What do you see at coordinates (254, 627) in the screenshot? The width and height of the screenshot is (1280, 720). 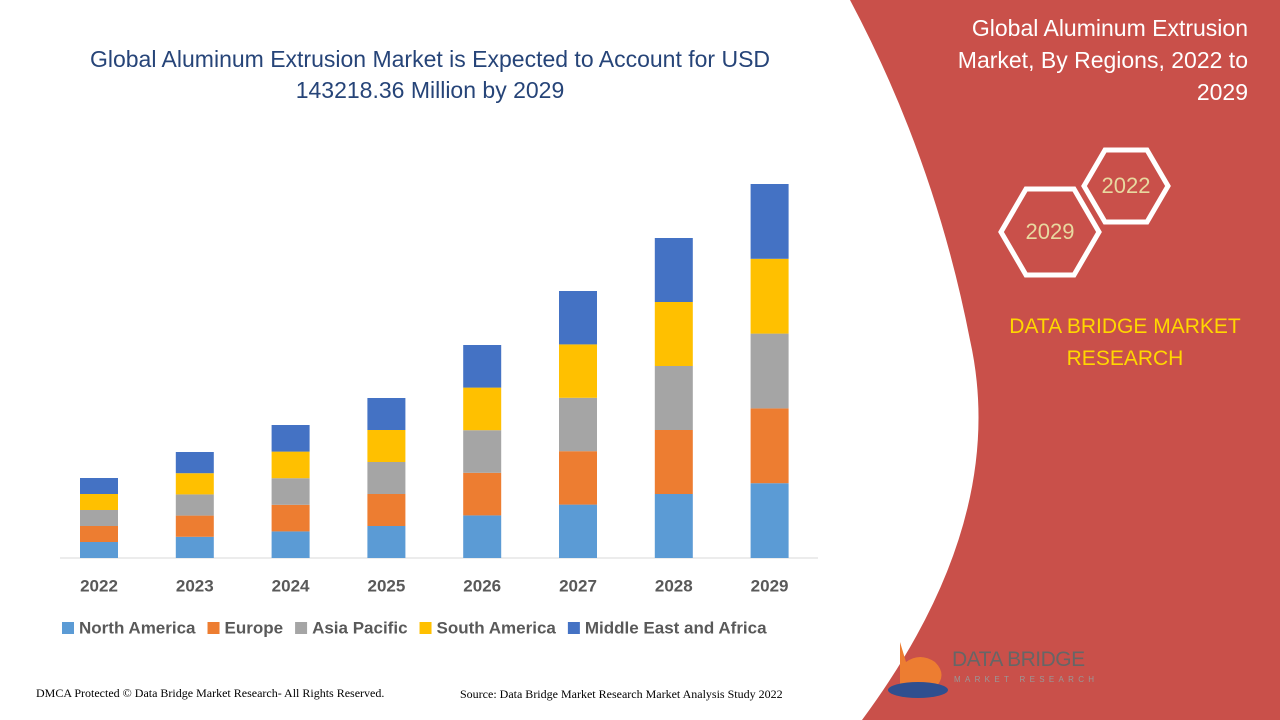 I see `legend-label: Europe` at bounding box center [254, 627].